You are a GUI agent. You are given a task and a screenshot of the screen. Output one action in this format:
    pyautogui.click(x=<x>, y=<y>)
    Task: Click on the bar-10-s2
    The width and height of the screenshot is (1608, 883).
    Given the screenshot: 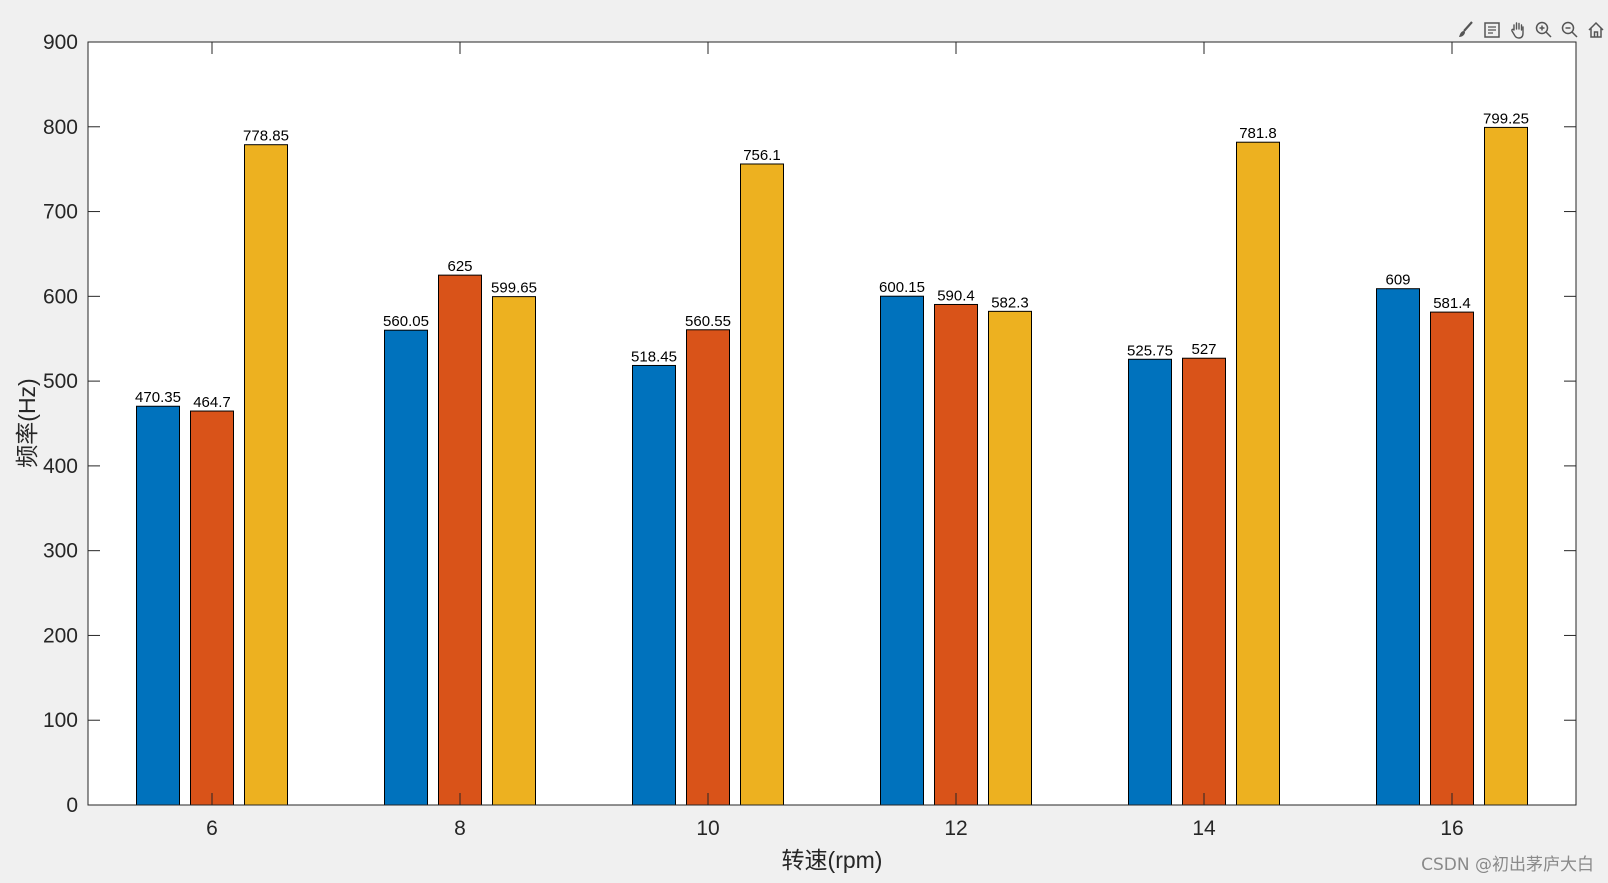 What is the action you would take?
    pyautogui.click(x=708, y=567)
    